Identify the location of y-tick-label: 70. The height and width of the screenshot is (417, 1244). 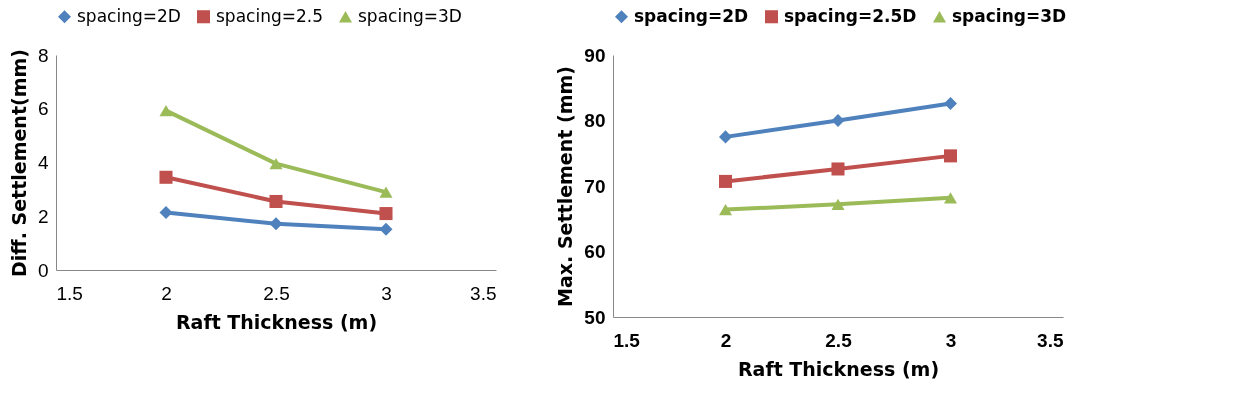
(595, 186).